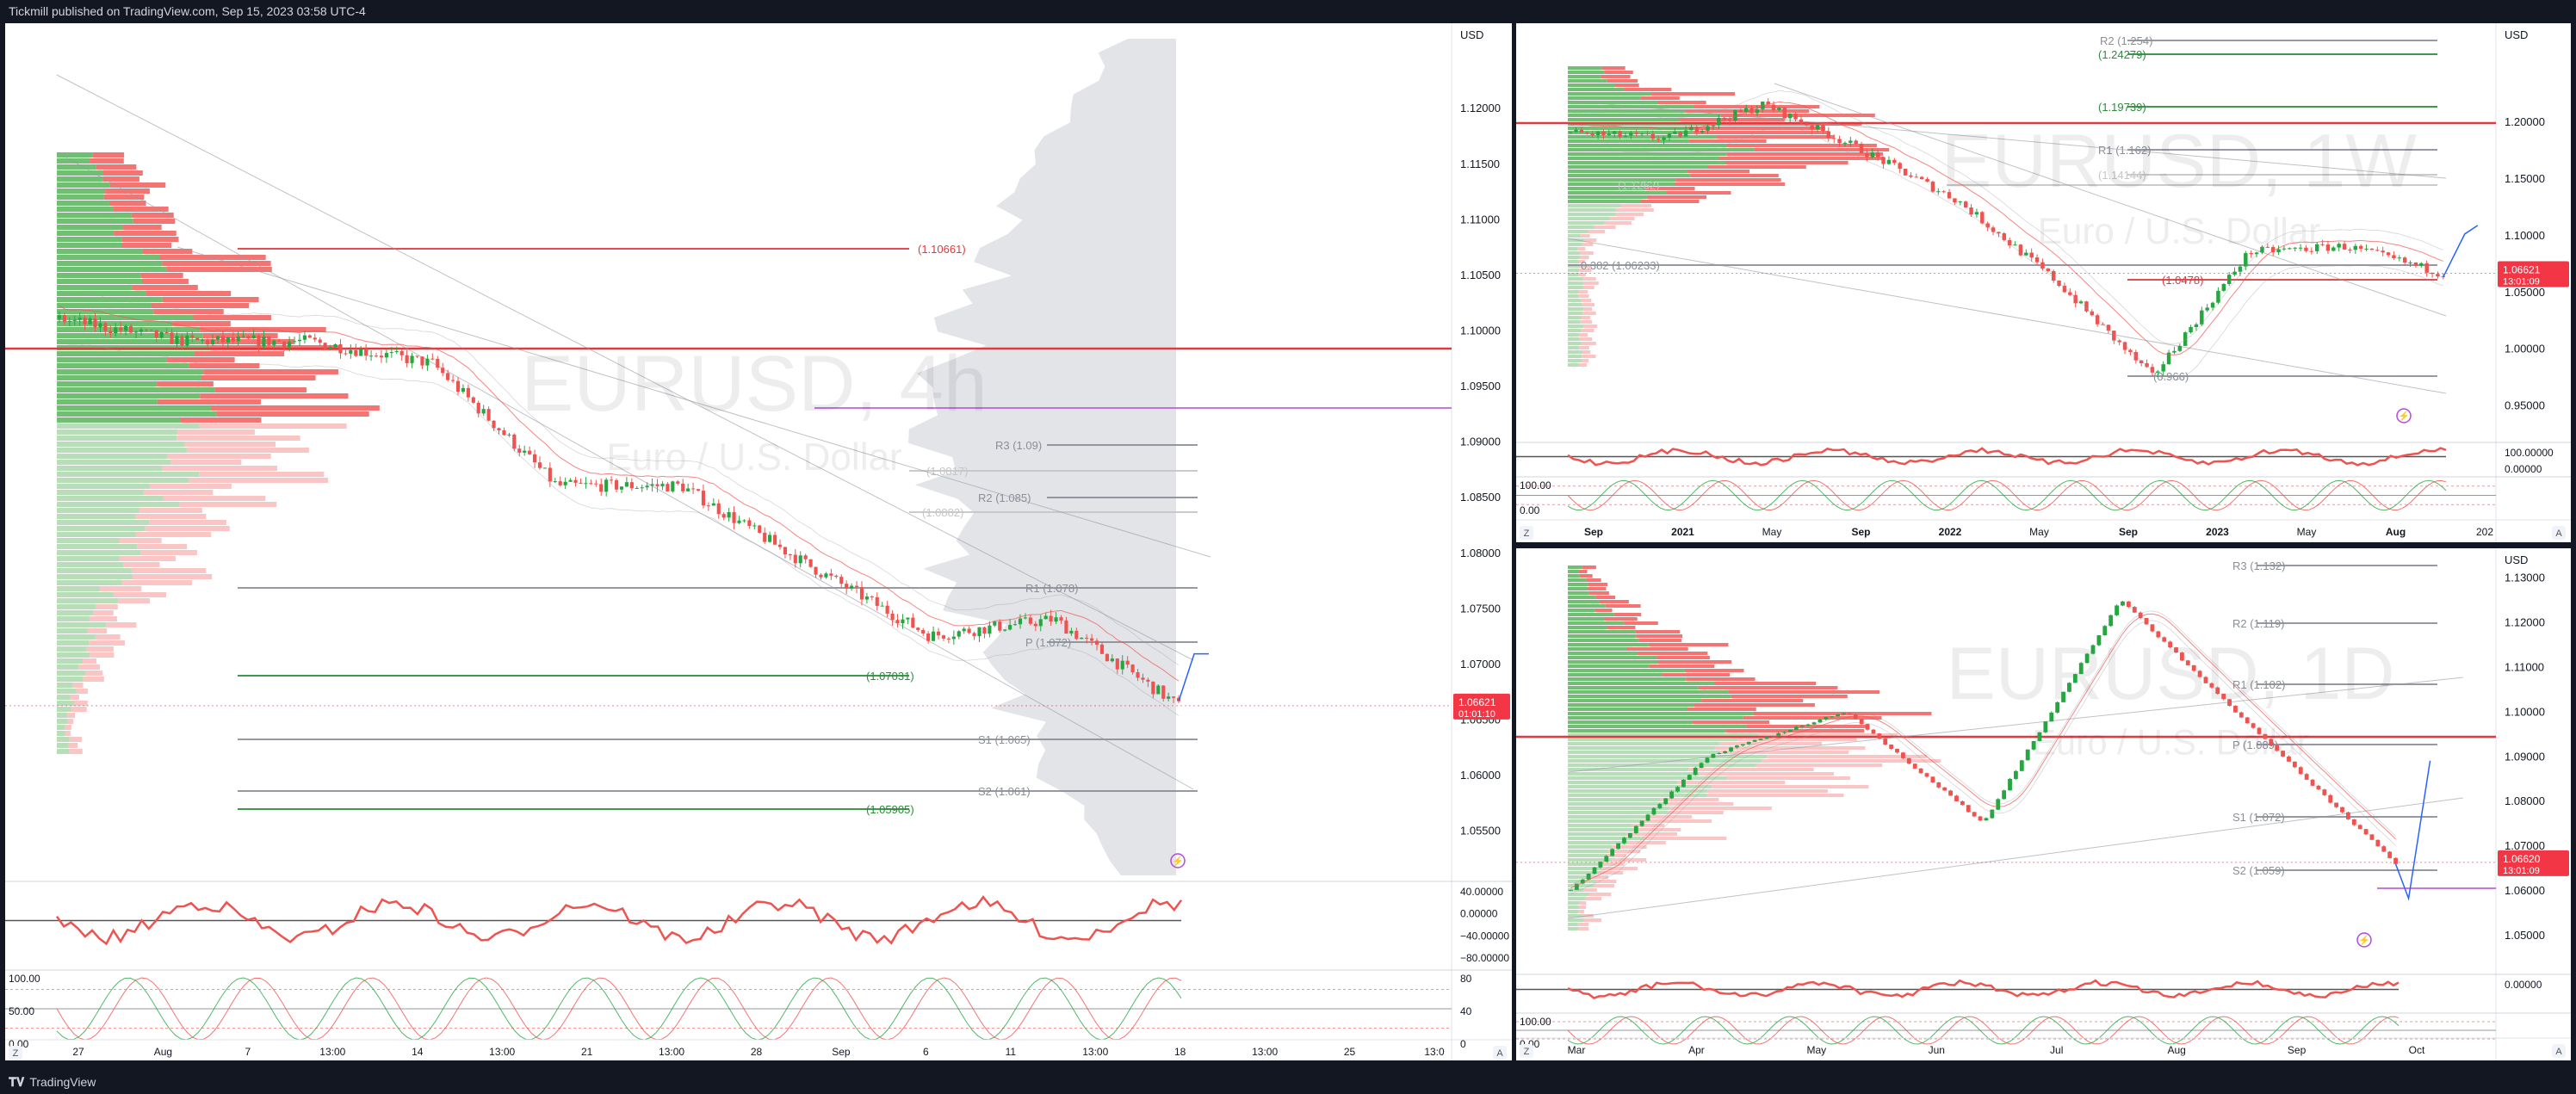 This screenshot has width=2576, height=1094. Describe the element at coordinates (2128, 532) in the screenshot. I see `time-axis-label: Sep` at that location.